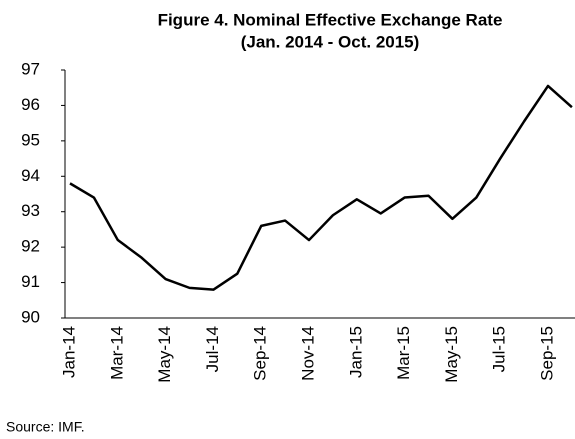  I want to click on y-tick-label: 96, so click(30, 104).